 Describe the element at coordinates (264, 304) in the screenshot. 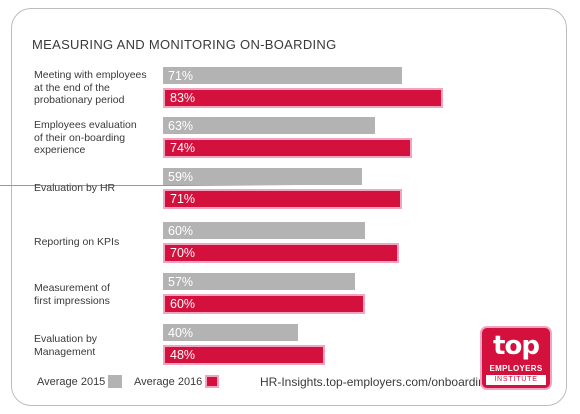

I see `bar-2016: 60%` at that location.